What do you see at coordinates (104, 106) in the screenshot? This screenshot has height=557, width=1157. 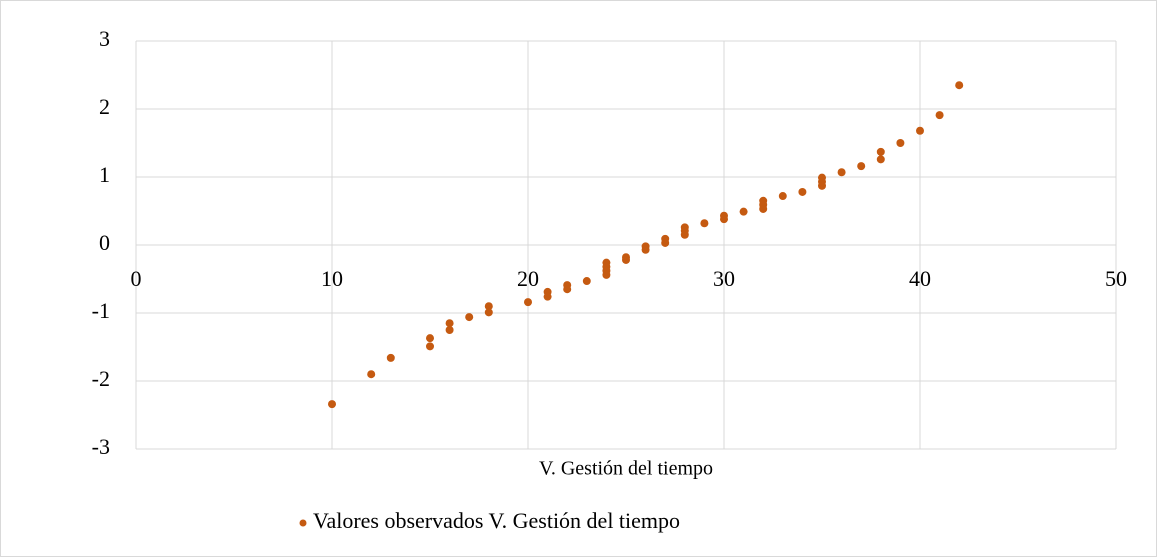 I see `y-tick-label: 2` at bounding box center [104, 106].